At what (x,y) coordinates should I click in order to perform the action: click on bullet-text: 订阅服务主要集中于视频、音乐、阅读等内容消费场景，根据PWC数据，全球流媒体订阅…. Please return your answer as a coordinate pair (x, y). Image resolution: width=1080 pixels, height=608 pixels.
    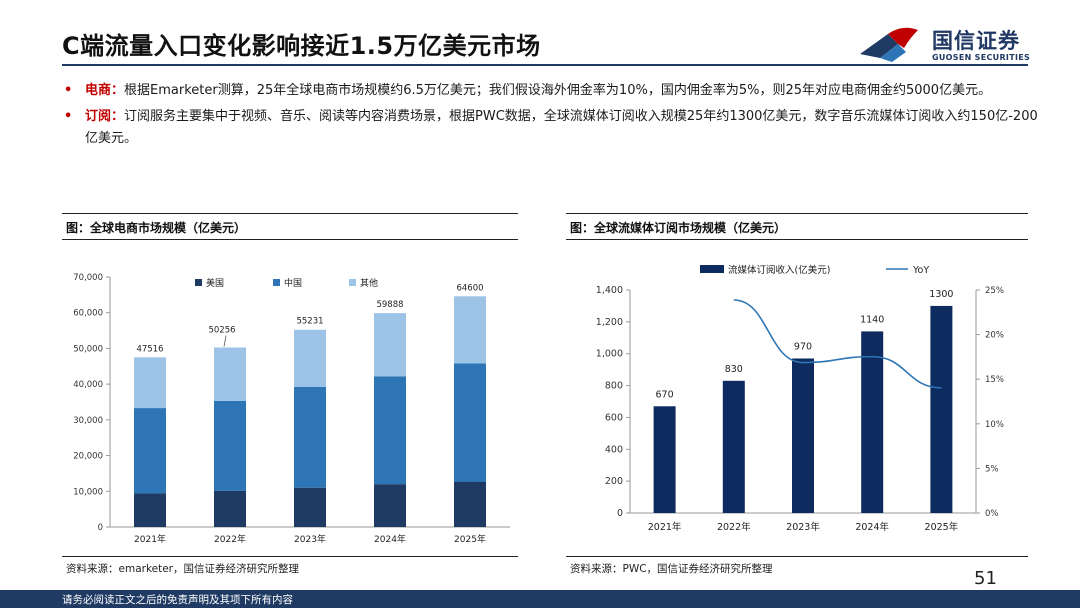
    Looking at the image, I should click on (561, 127).